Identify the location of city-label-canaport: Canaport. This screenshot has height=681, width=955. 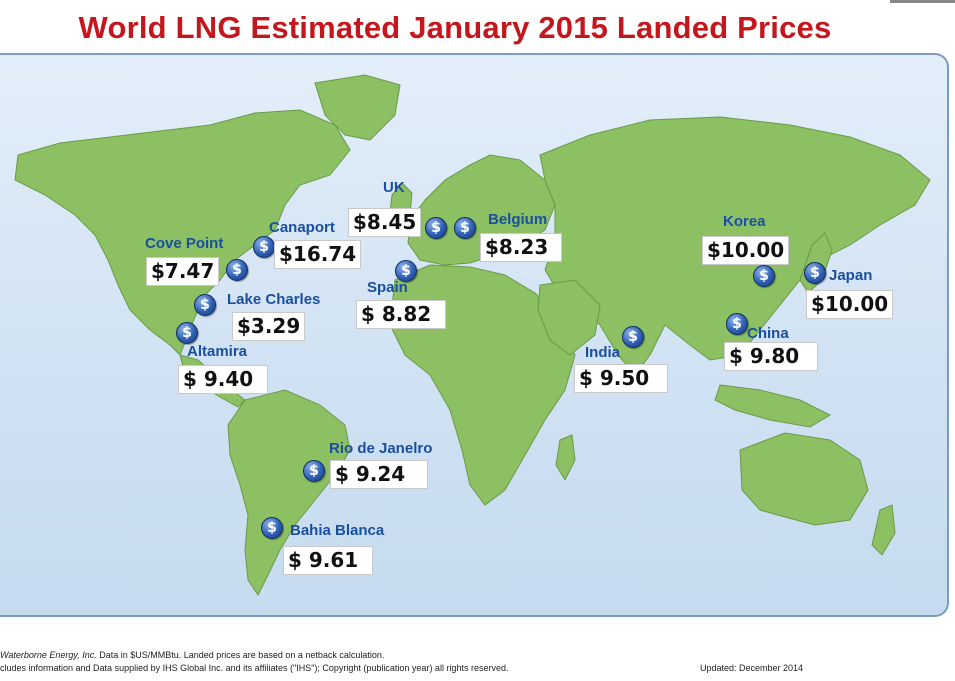
(302, 227).